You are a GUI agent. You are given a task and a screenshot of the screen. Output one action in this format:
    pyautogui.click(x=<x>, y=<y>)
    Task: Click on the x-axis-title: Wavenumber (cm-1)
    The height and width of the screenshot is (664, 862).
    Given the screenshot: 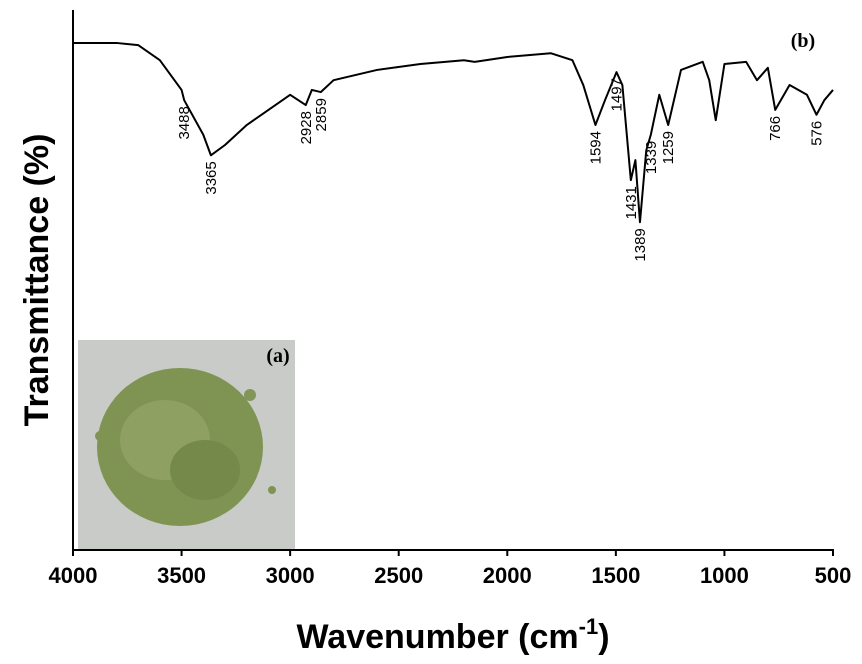 What is the action you would take?
    pyautogui.click(x=452, y=635)
    